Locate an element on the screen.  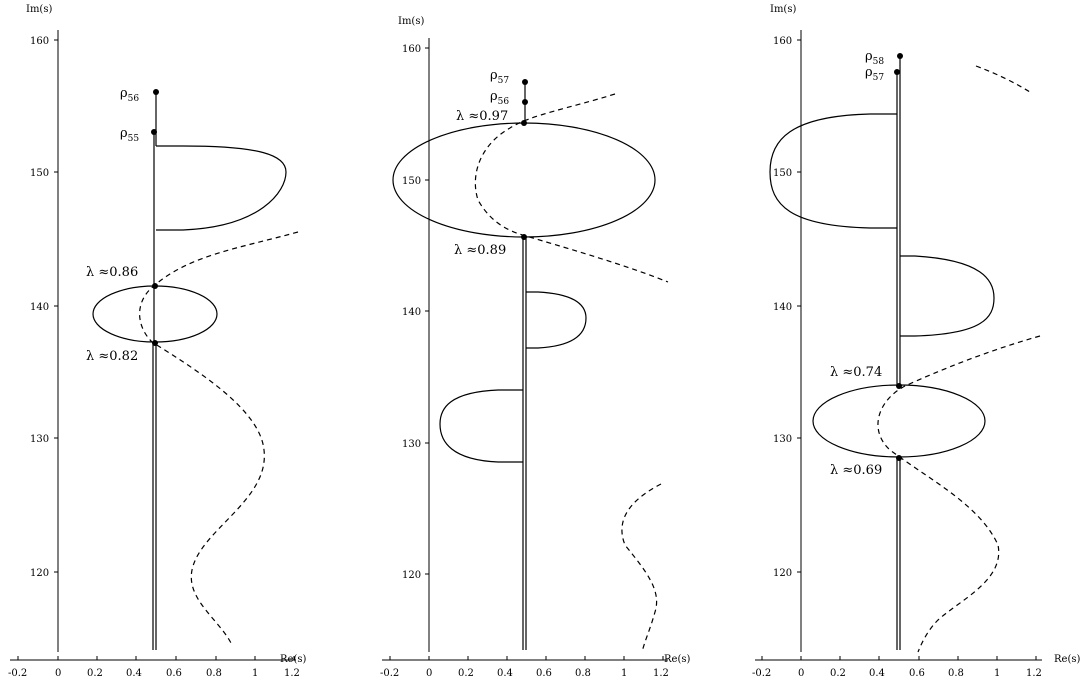
rho55-point is located at coordinates (154, 132).